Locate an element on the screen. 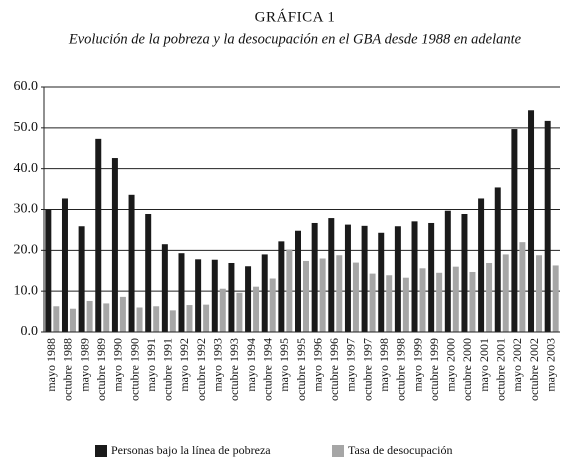  y-tick-label: 30.0 is located at coordinates (26, 209).